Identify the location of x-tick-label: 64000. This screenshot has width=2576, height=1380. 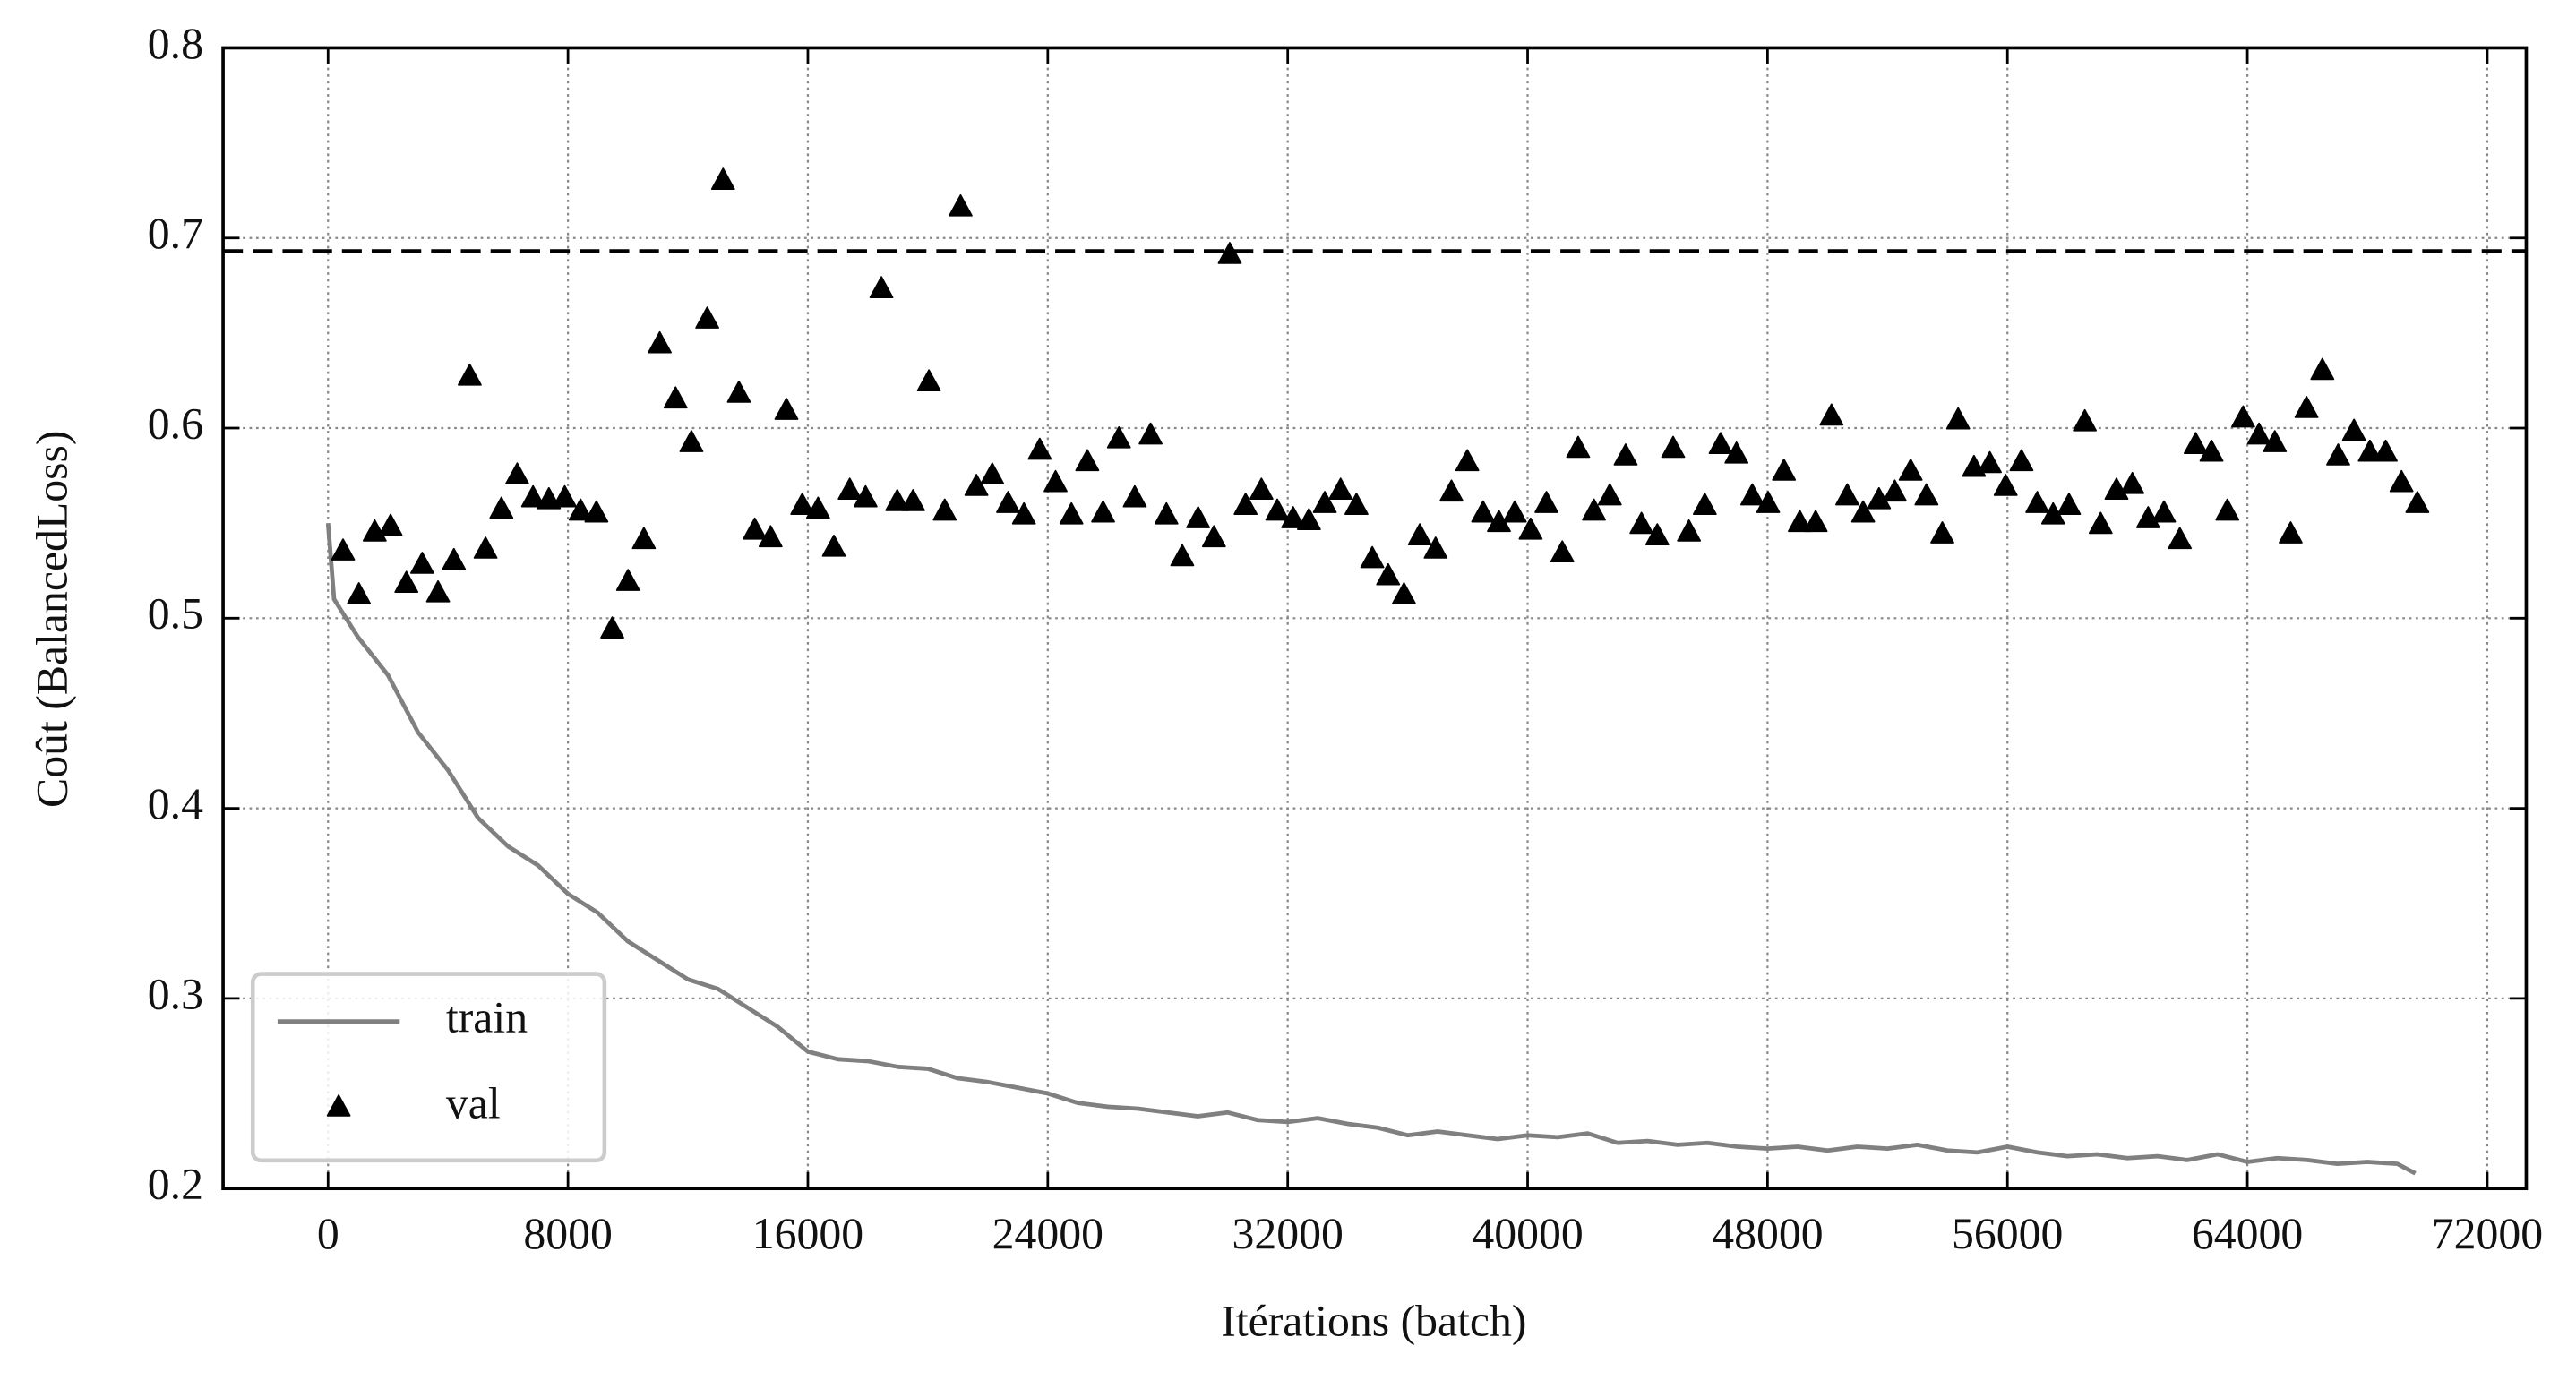
(2247, 1233).